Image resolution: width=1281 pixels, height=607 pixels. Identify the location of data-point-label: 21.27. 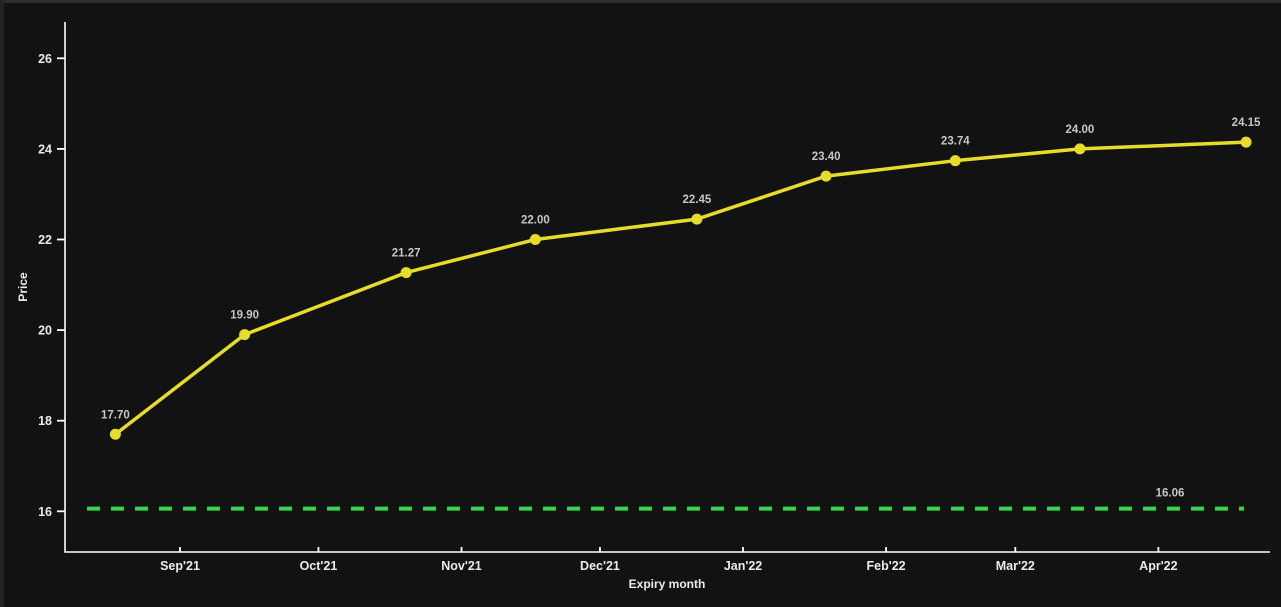
(406, 254).